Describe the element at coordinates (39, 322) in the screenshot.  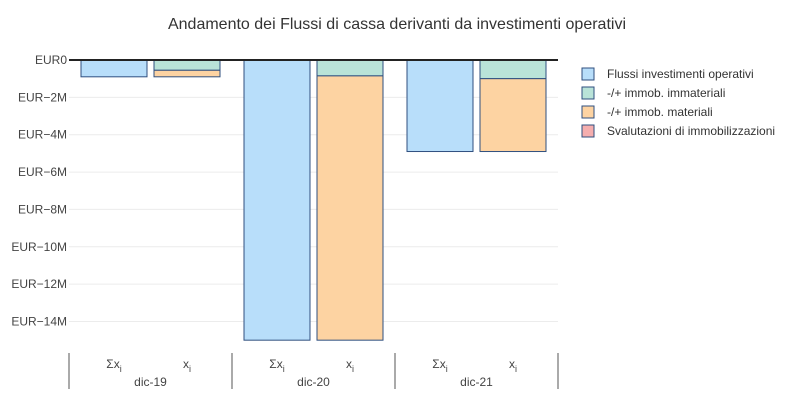
I see `y-tick-label: EUR−14M` at that location.